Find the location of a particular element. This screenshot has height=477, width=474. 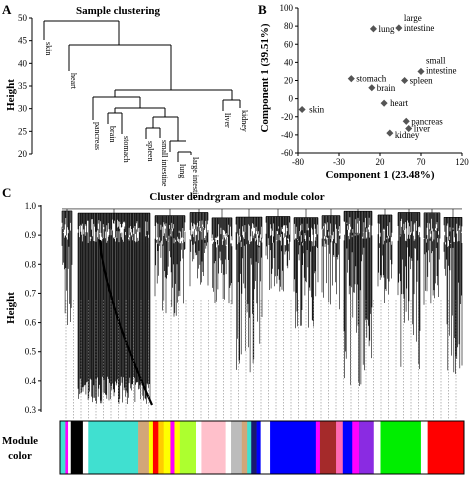

panel-c-y-tick-label: 0.7 is located at coordinates (31, 293).